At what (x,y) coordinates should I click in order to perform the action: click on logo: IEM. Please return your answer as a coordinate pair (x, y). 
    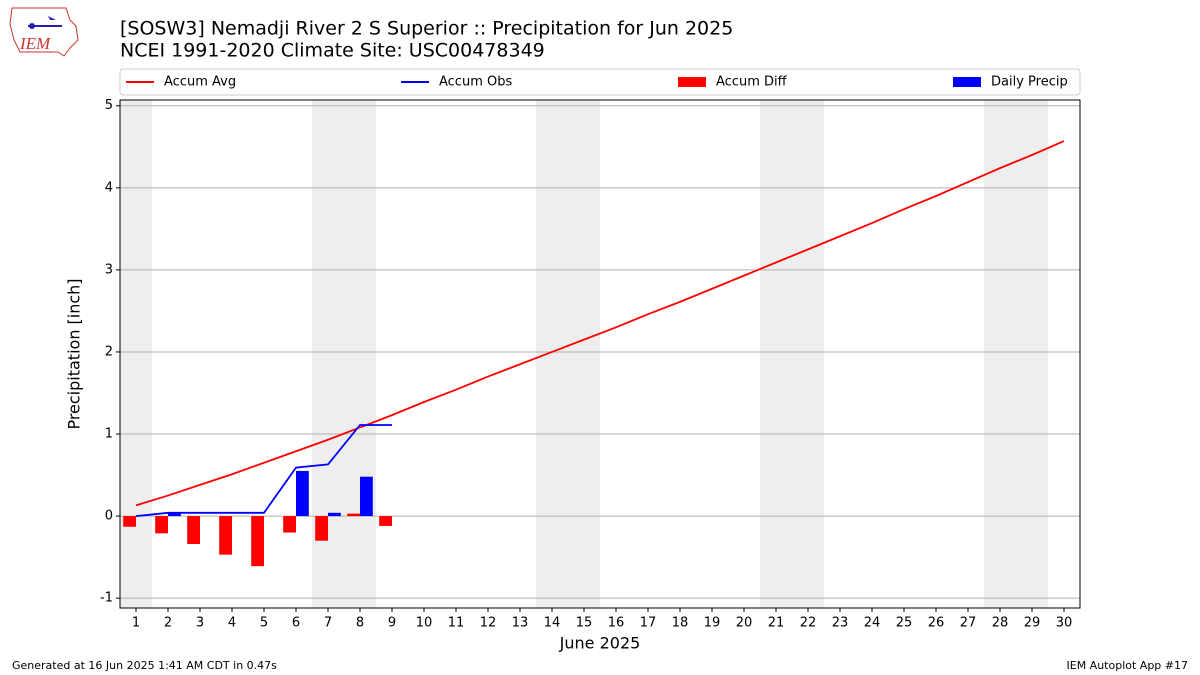
    Looking at the image, I should click on (44, 32).